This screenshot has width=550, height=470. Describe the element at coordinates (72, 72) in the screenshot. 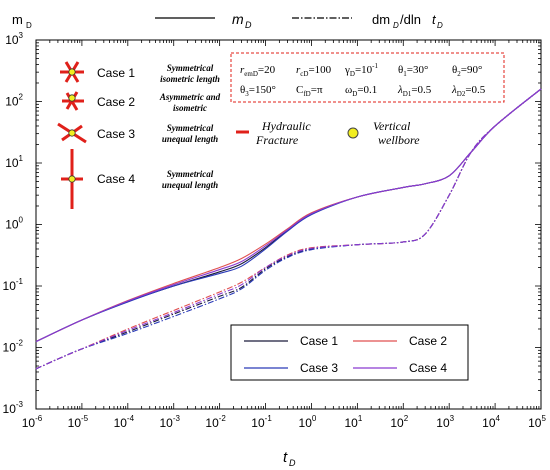

I see `case-1-fracture-icon` at that location.